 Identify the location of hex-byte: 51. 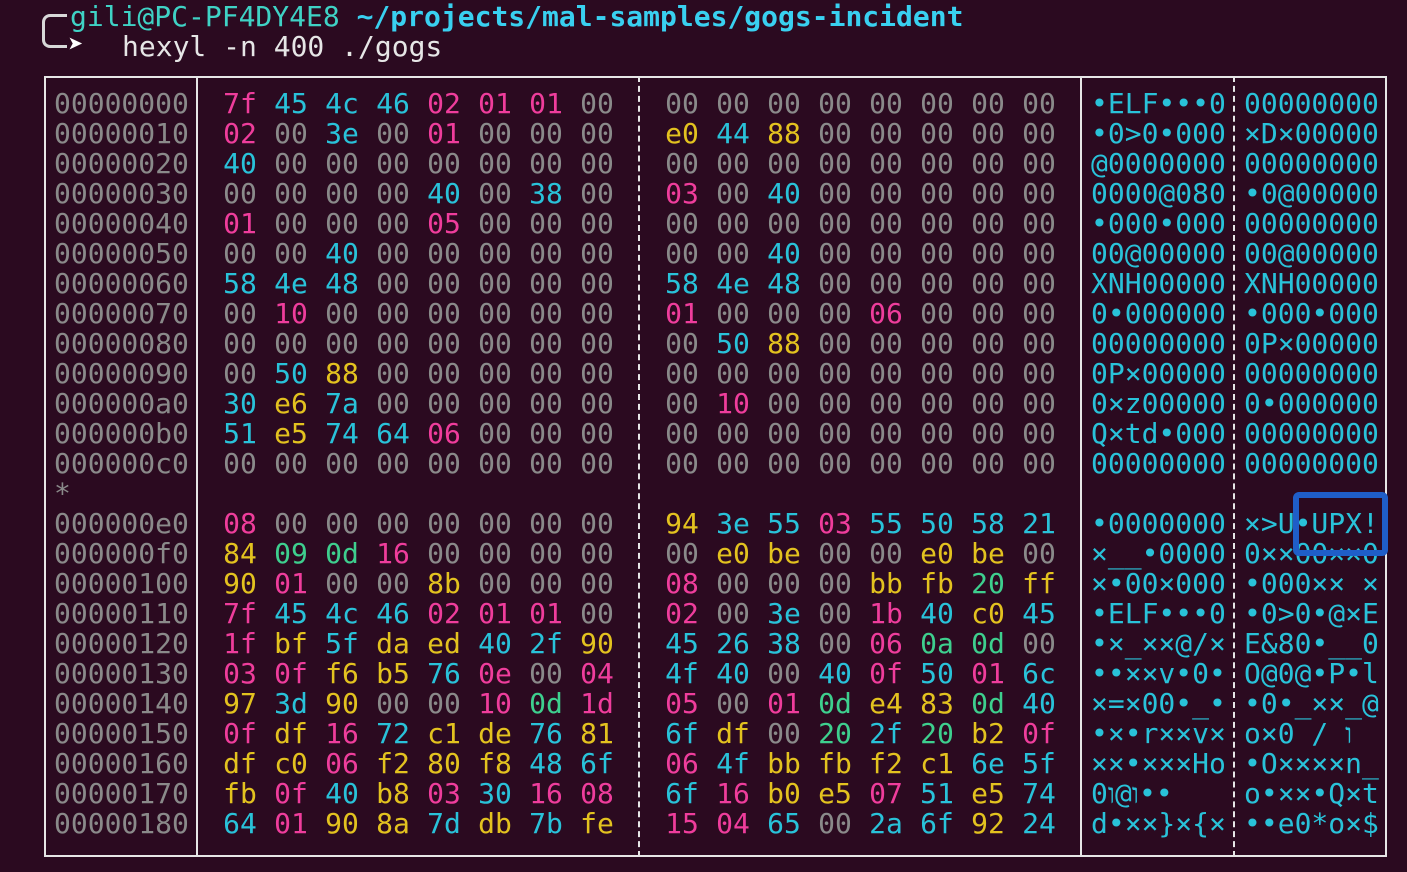
(240, 433).